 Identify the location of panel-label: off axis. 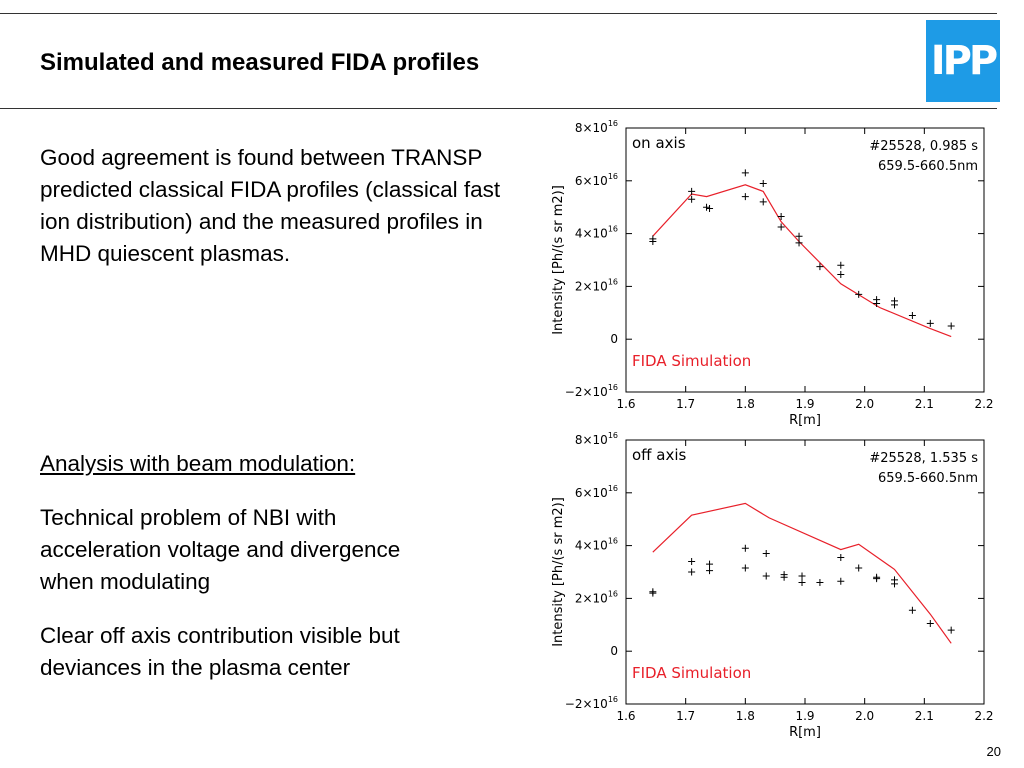
(659, 455).